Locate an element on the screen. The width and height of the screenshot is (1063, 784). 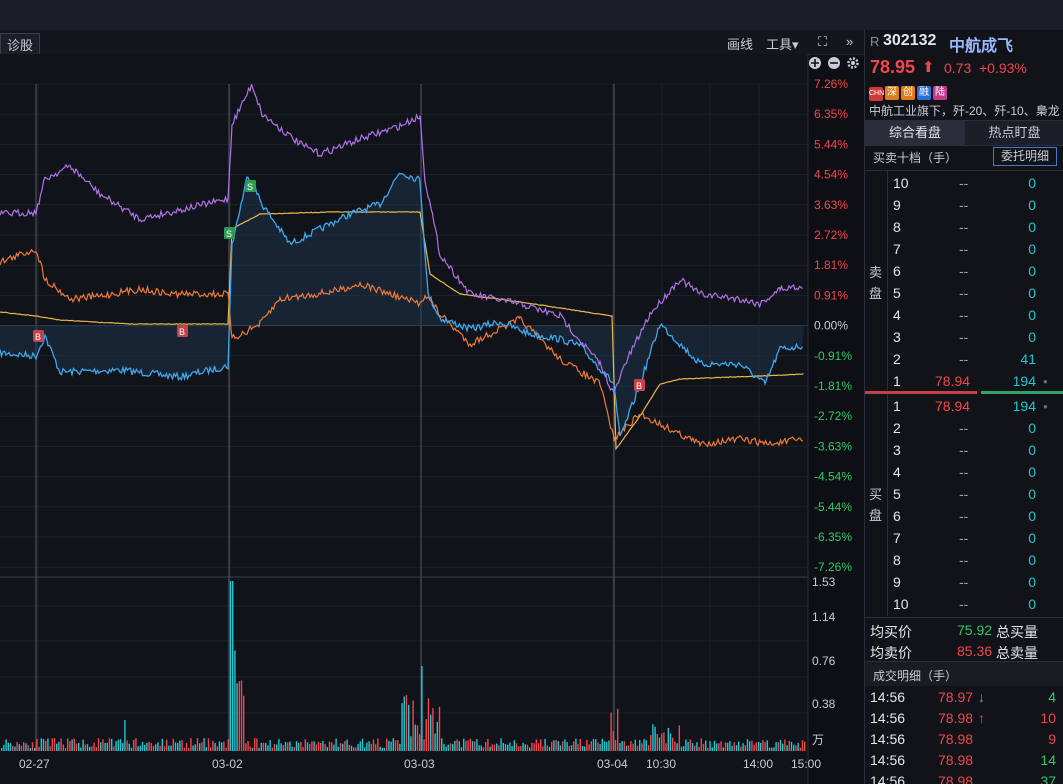
collapse-icon: » is located at coordinates (850, 41).